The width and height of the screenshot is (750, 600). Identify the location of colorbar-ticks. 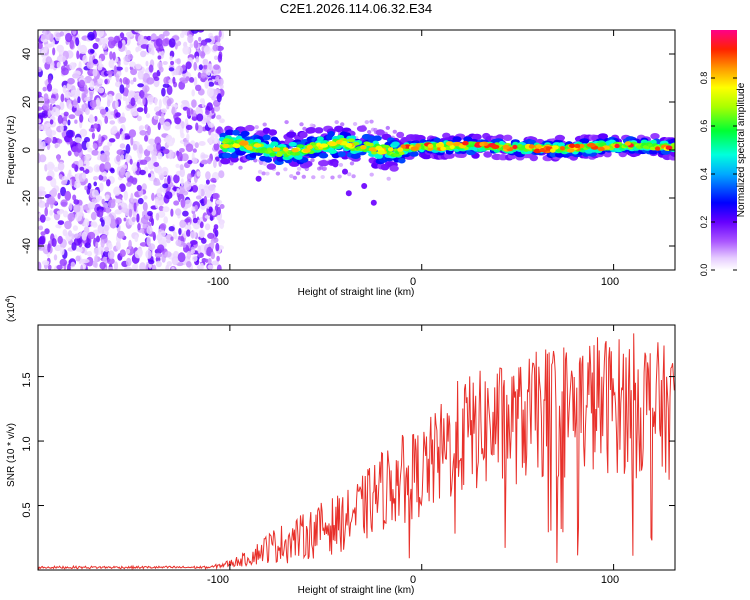
(724, 174).